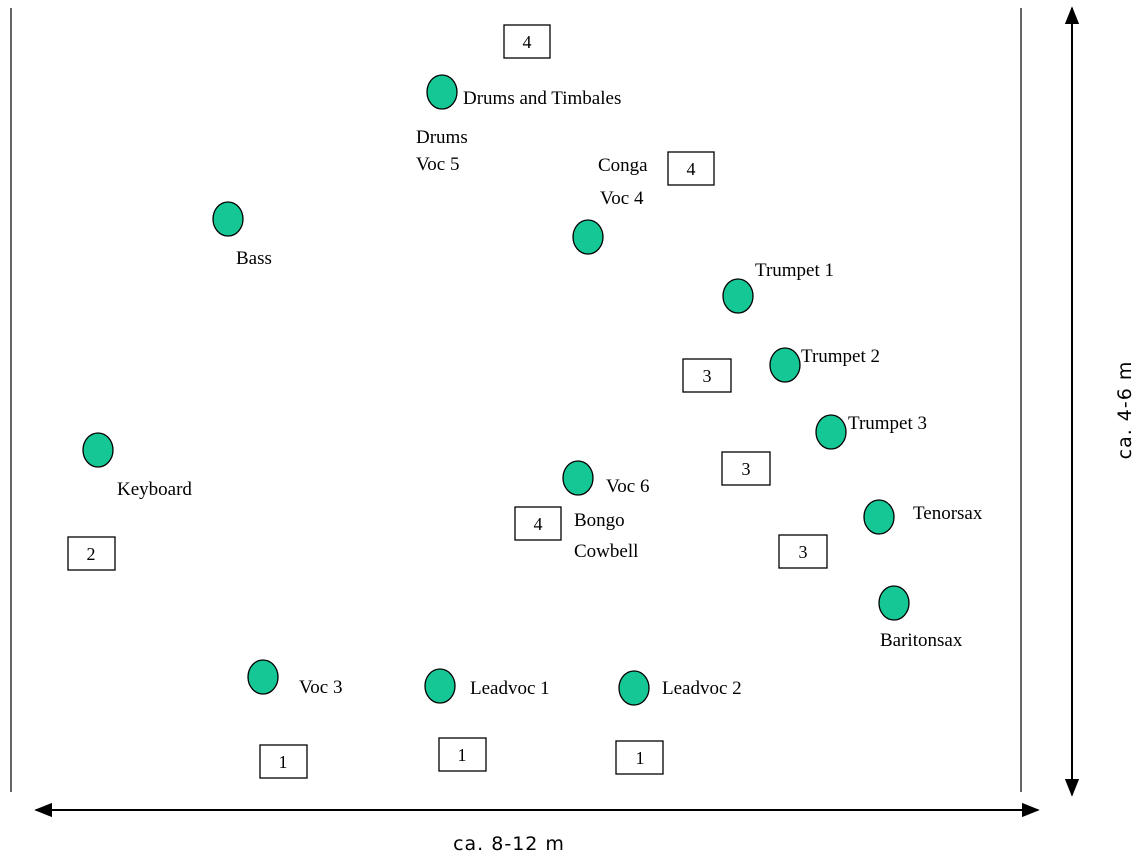 The width and height of the screenshot is (1139, 856). I want to click on label-tenorsax: Tenorsax, so click(948, 513).